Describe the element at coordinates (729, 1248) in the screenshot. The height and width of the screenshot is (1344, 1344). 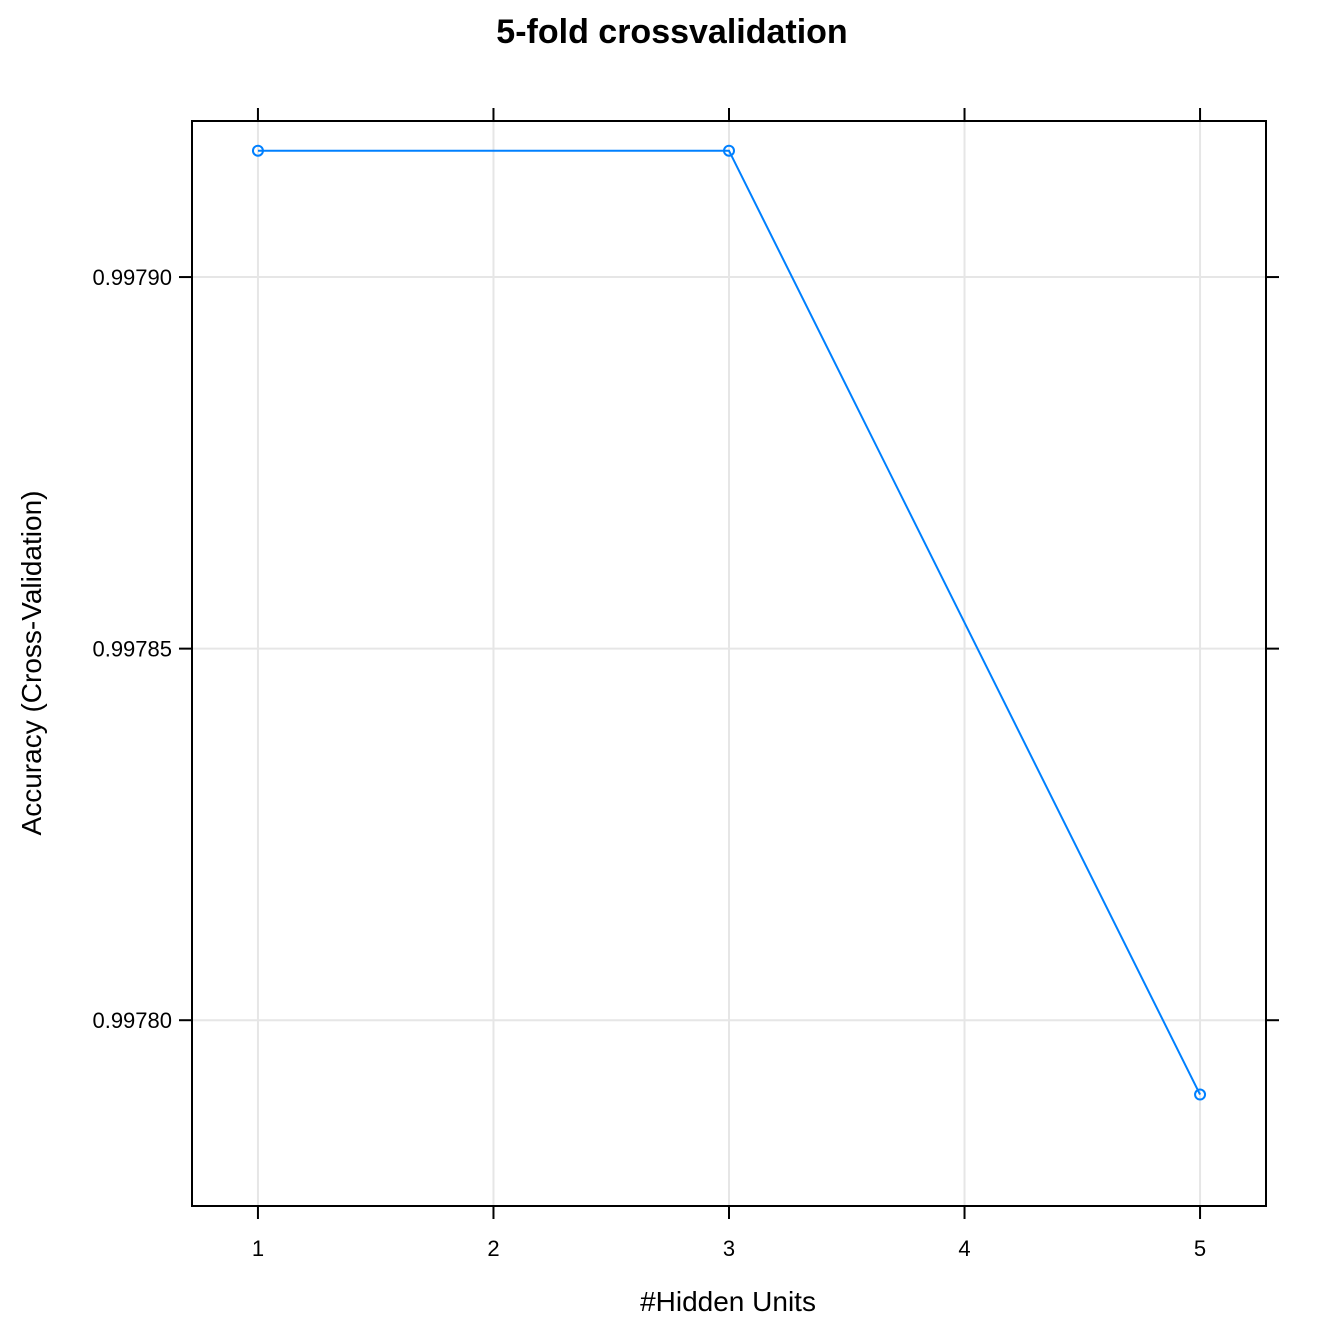
I see `x-tick-label: 3` at that location.